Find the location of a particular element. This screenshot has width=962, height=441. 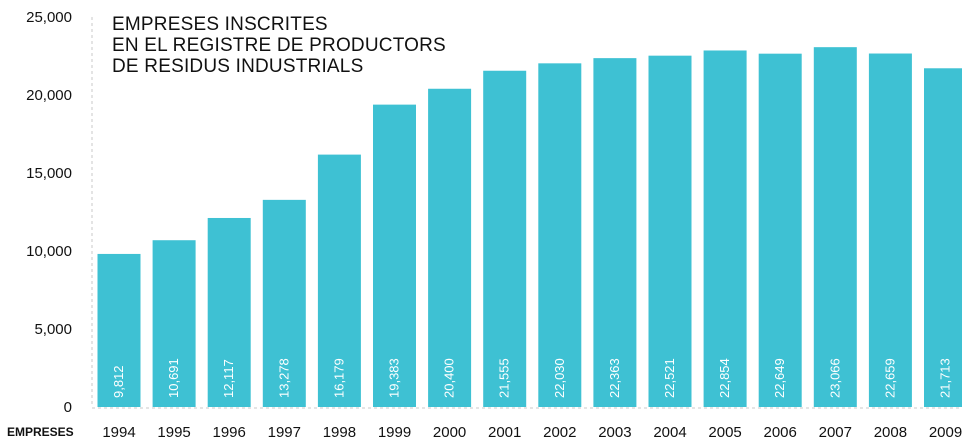

y-tick-label: 15,000 is located at coordinates (49, 173).